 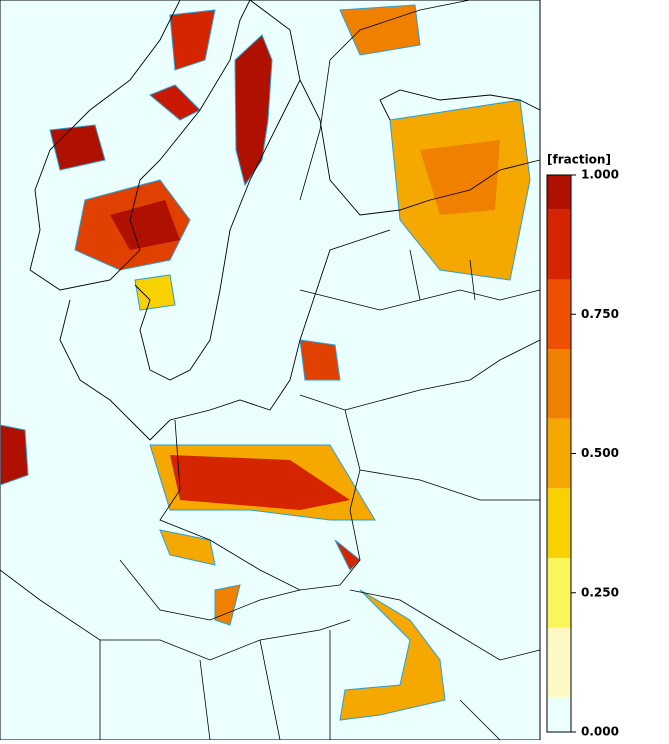 I want to click on colorbar-tick-label: 0.500, so click(x=600, y=453).